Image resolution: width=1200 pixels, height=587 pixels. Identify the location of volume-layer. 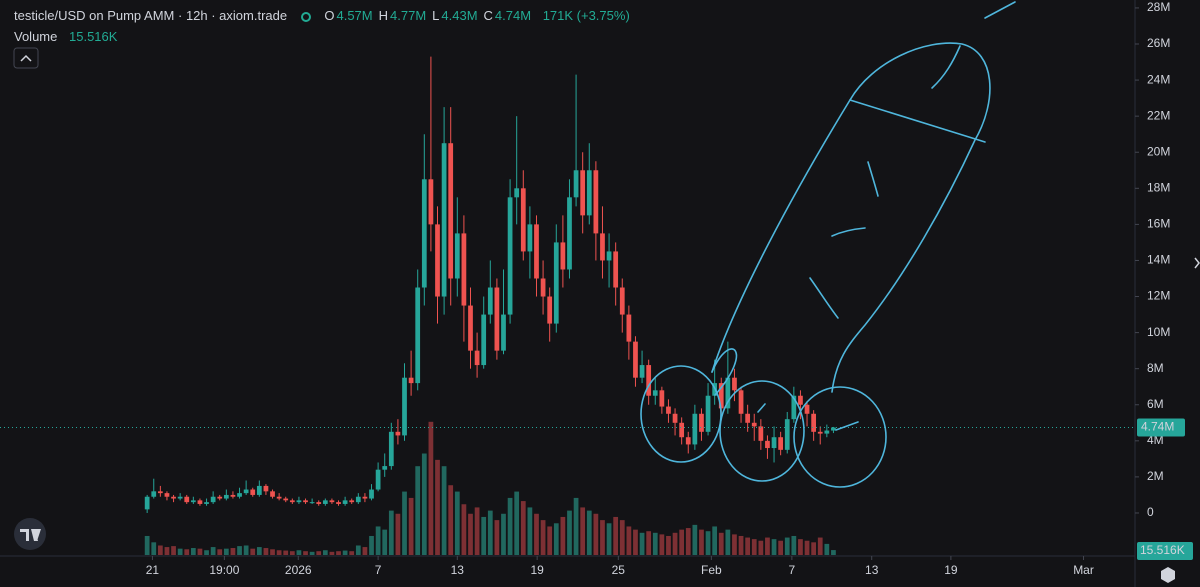
(490, 488).